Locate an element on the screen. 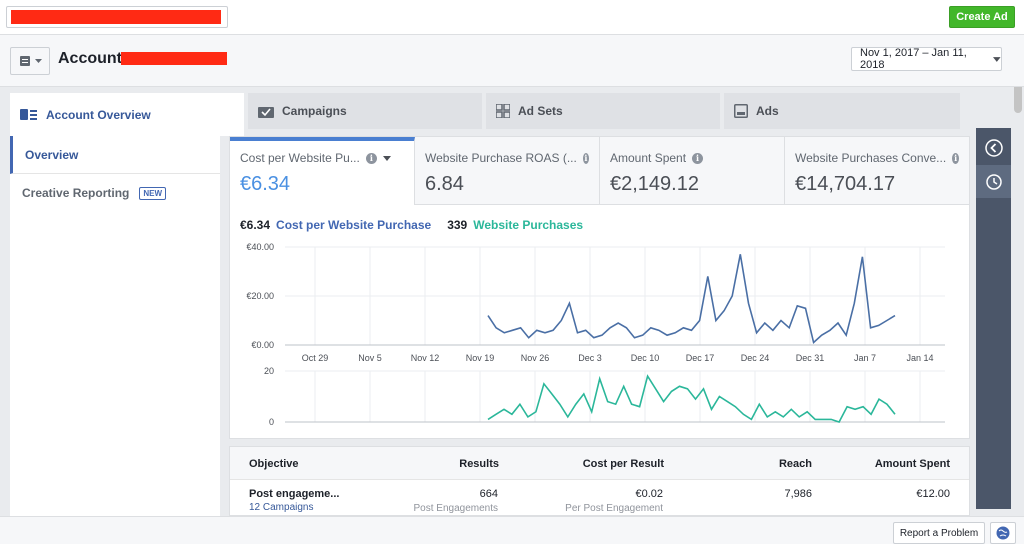  tab-label: Account Overview is located at coordinates (98, 114).